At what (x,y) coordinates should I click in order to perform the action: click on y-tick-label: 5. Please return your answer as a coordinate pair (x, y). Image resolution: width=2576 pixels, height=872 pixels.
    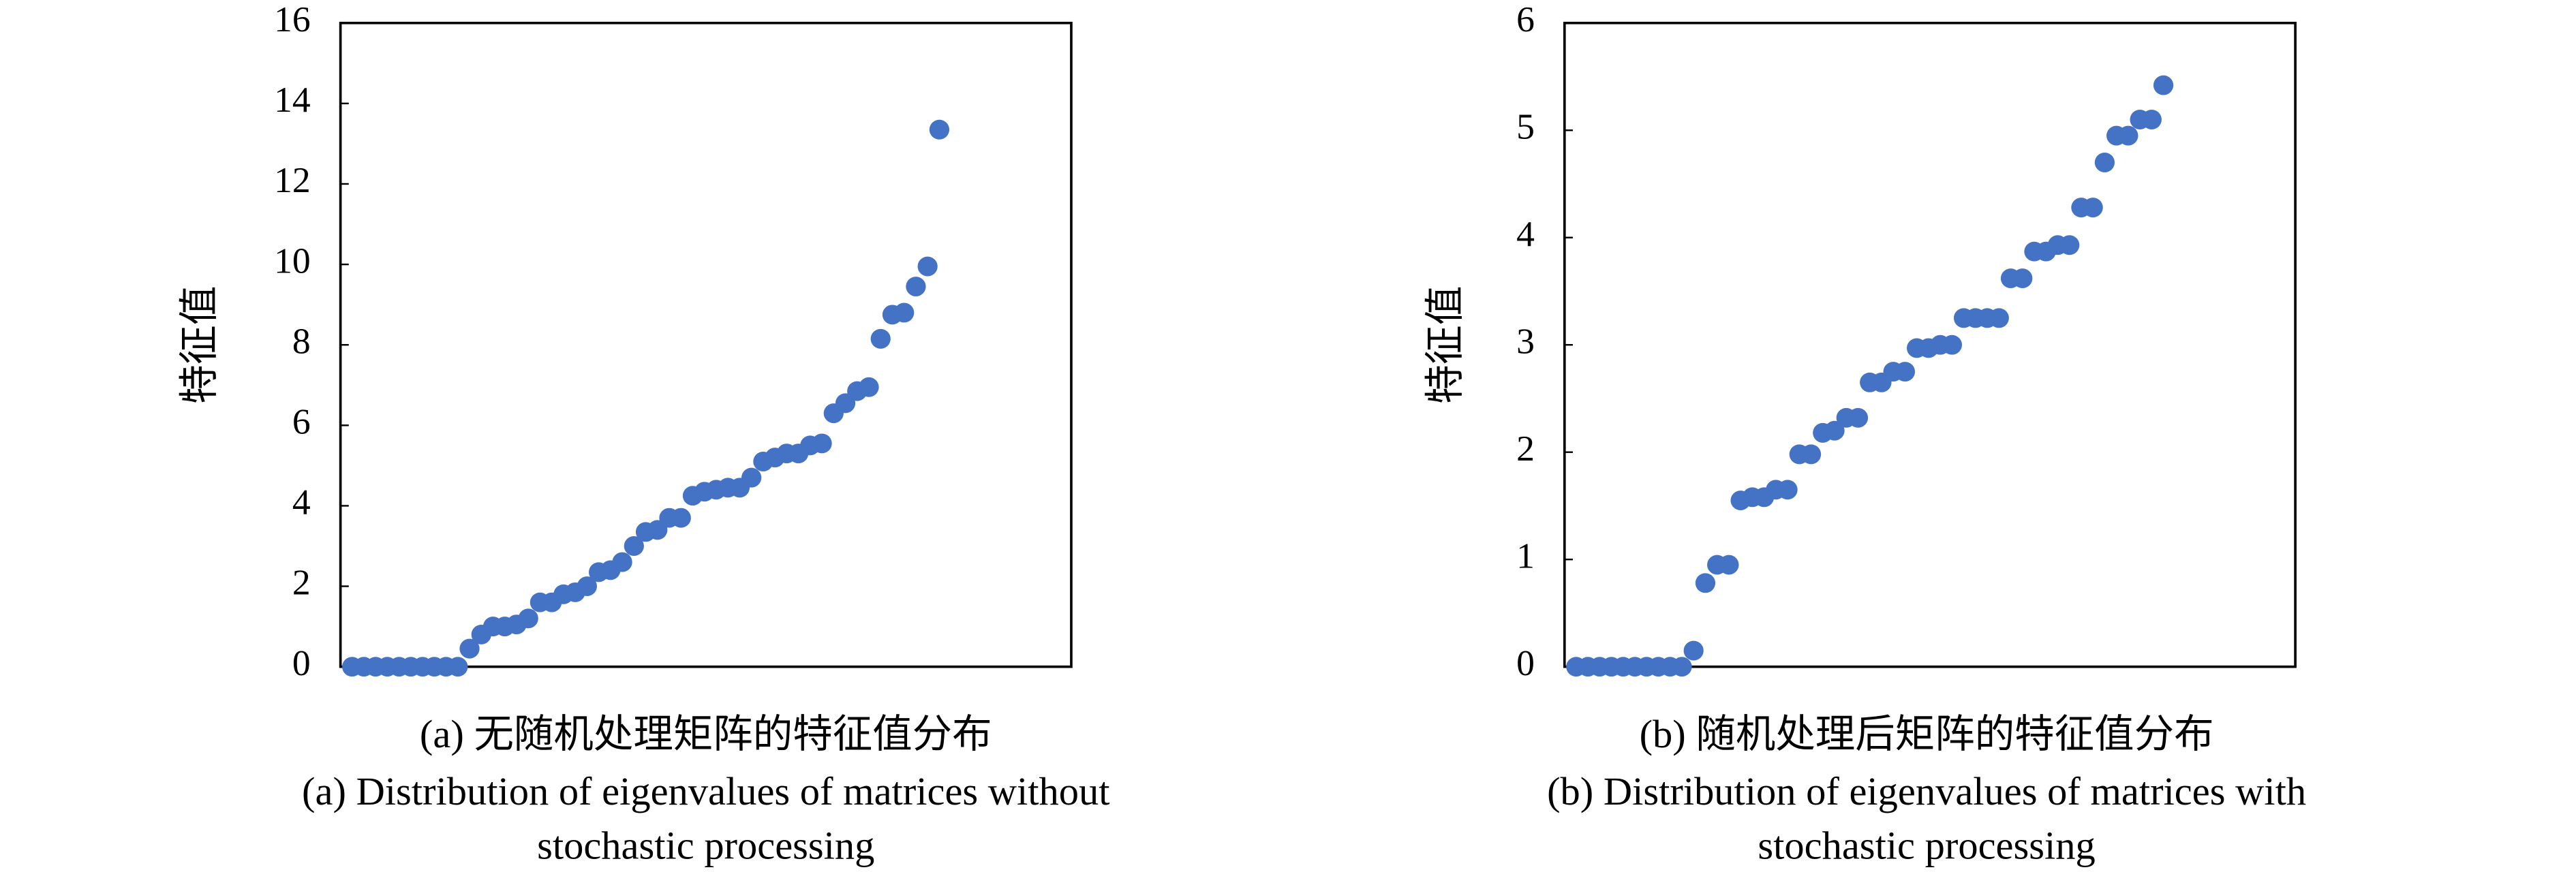
    Looking at the image, I should click on (1526, 127).